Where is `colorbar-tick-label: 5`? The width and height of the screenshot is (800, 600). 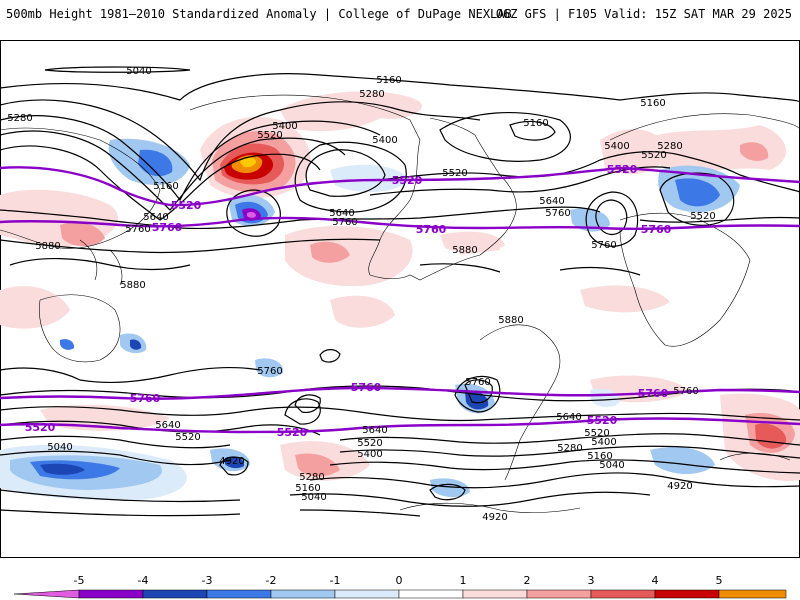
colorbar-tick-label: 5 is located at coordinates (719, 580).